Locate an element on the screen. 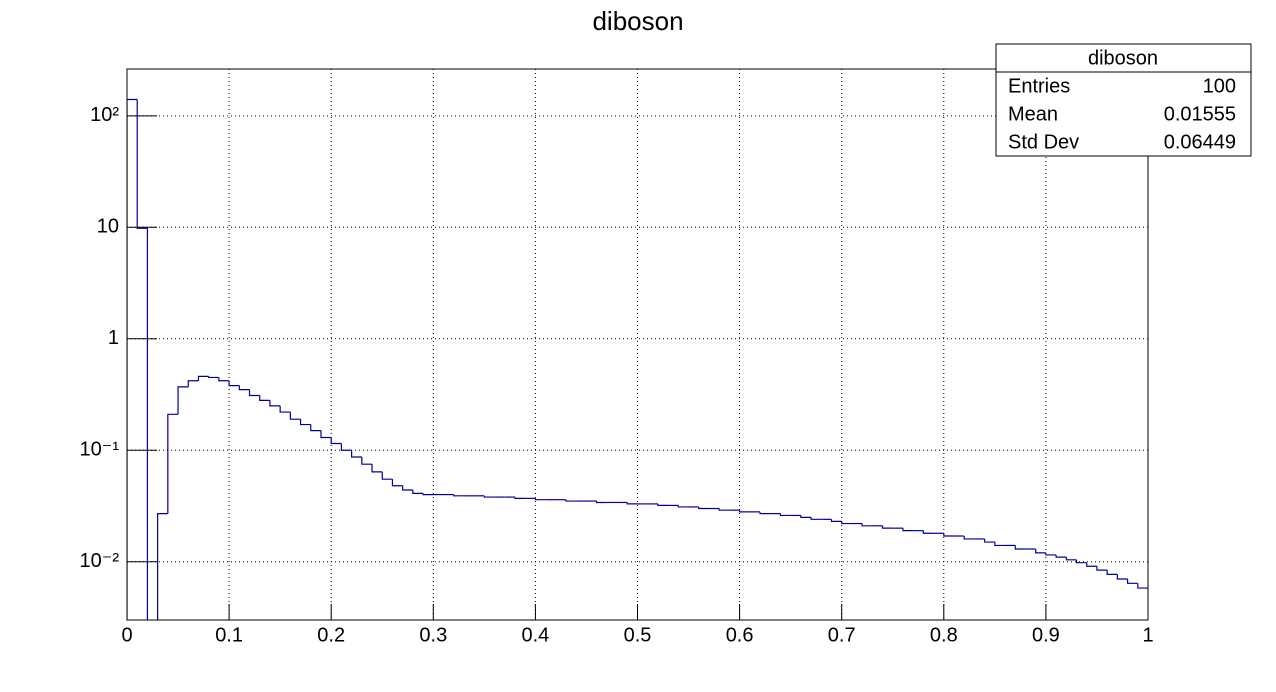 Image resolution: width=1276 pixels, height=692 pixels. y-tick-label: 10⁻¹ is located at coordinates (100, 450).